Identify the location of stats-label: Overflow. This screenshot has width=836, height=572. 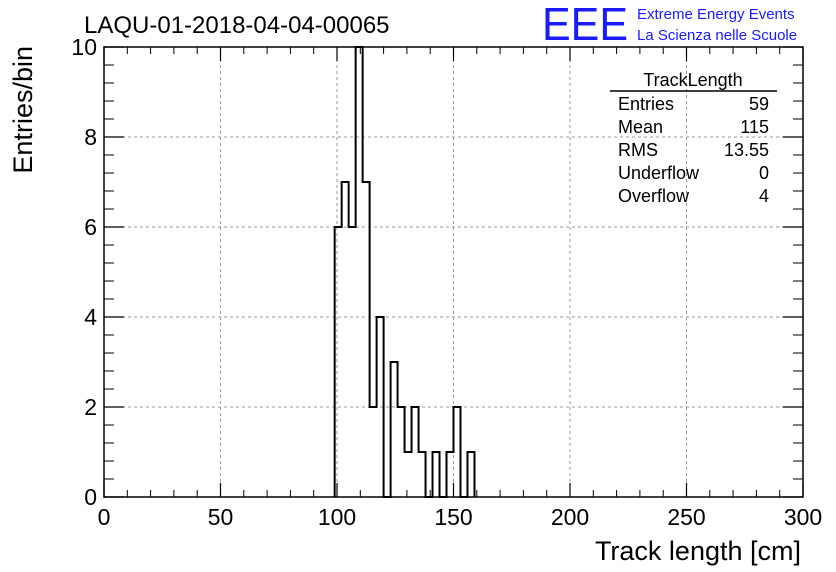
(654, 196).